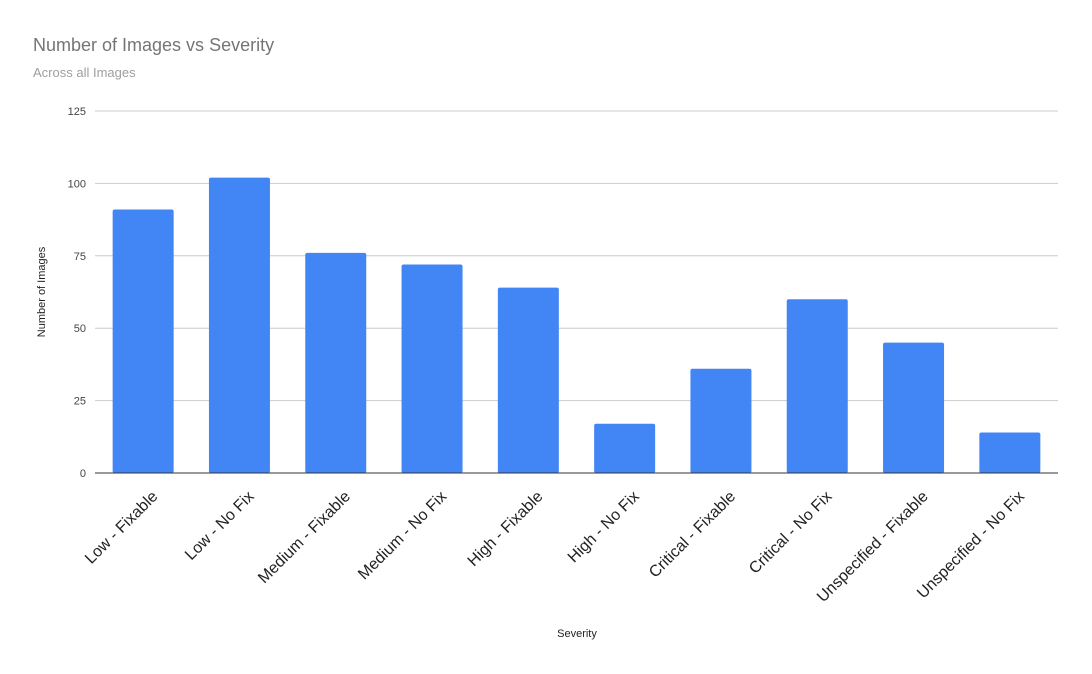  Describe the element at coordinates (80, 329) in the screenshot. I see `y-tick-label: 50` at that location.